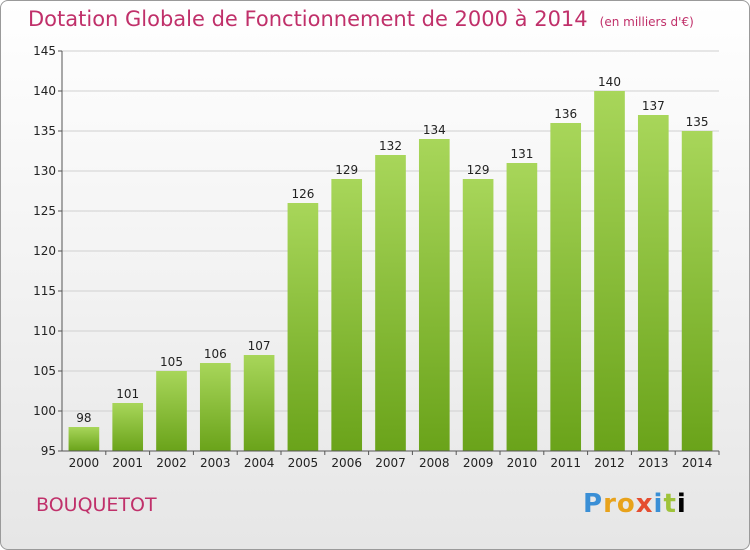 Image resolution: width=750 pixels, height=550 pixels. What do you see at coordinates (44, 251) in the screenshot?
I see `y-tick-label: 120` at bounding box center [44, 251].